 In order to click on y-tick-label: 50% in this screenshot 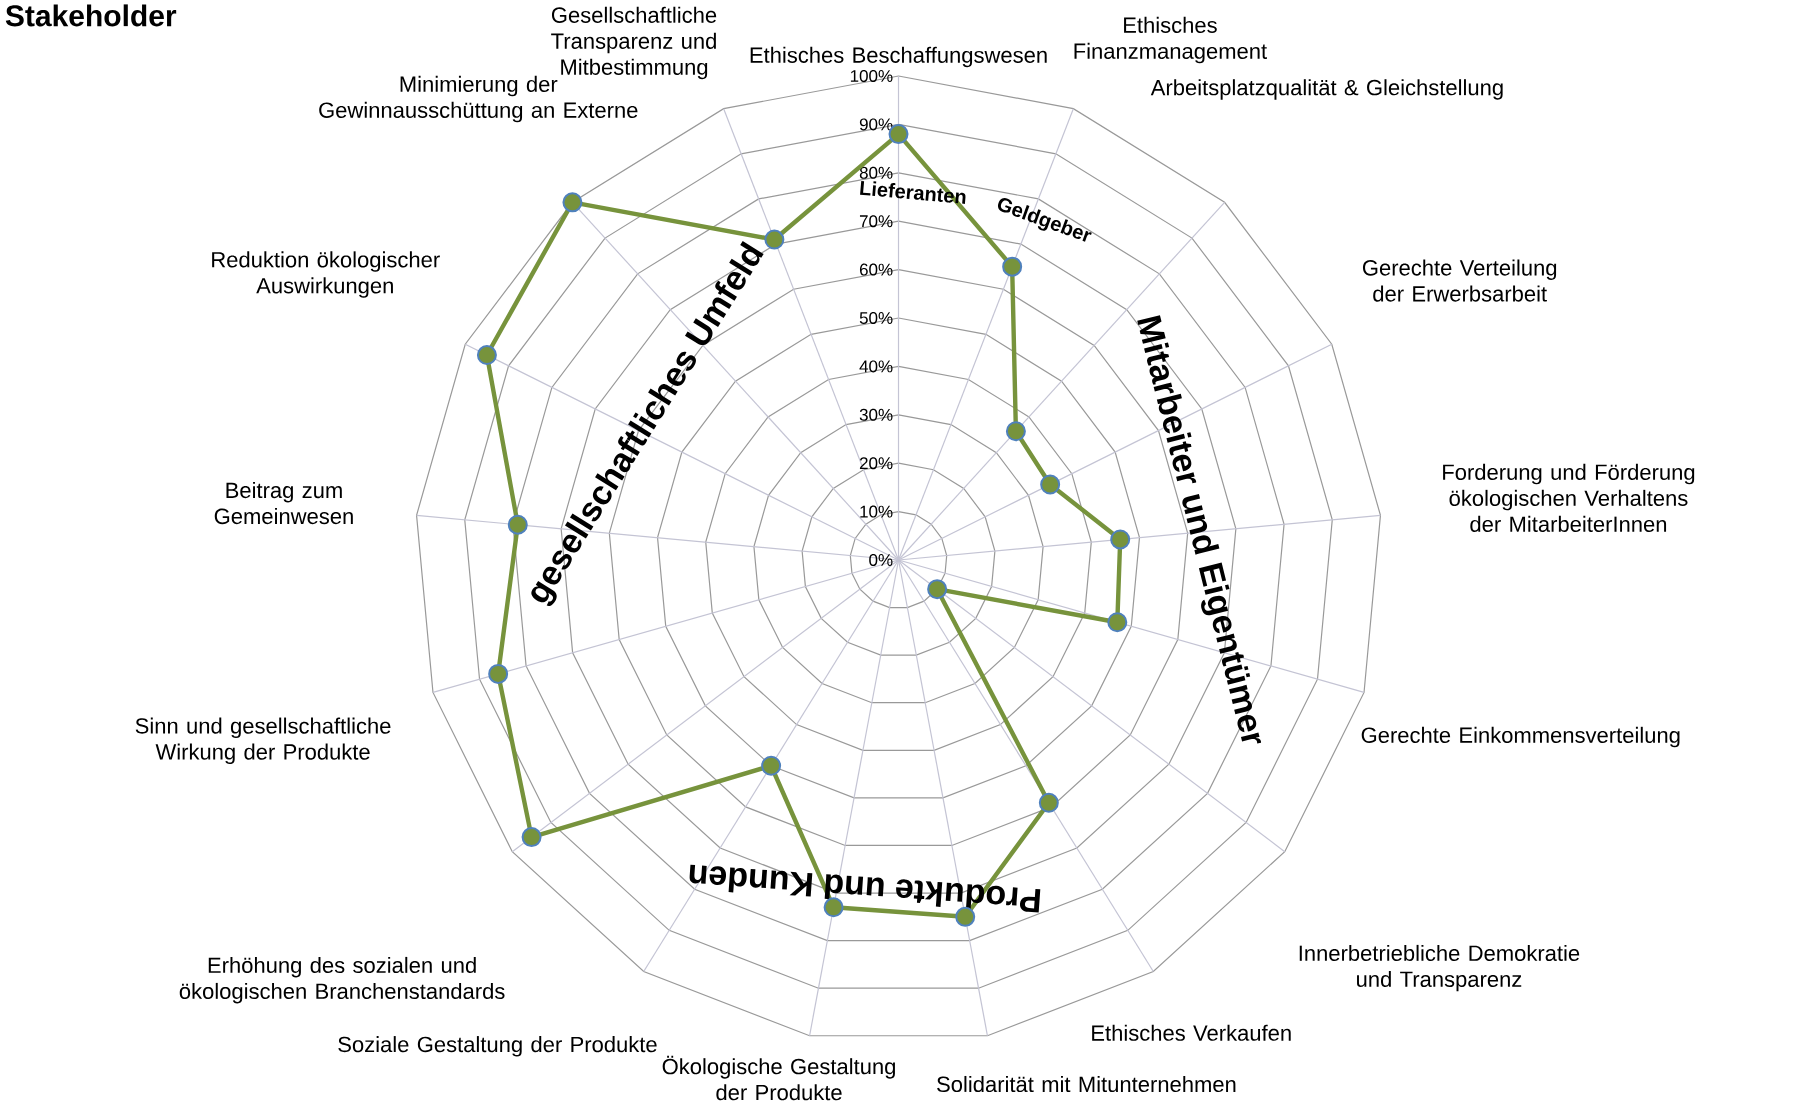, I will do `click(876, 317)`.